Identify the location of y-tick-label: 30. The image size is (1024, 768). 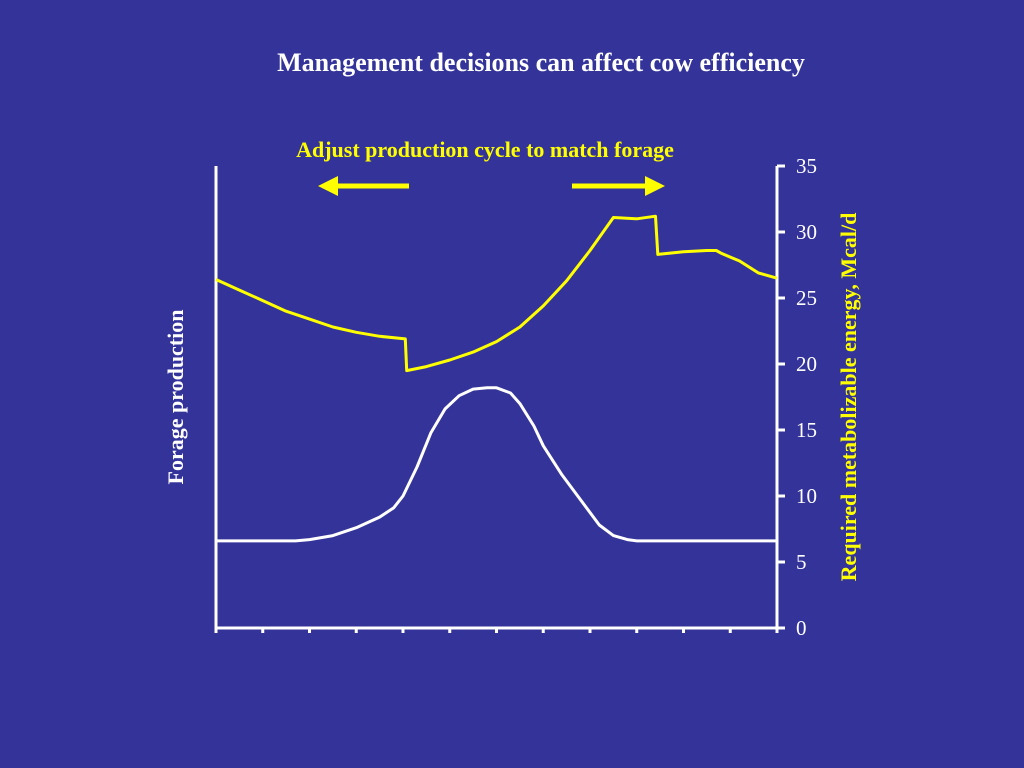
(806, 232).